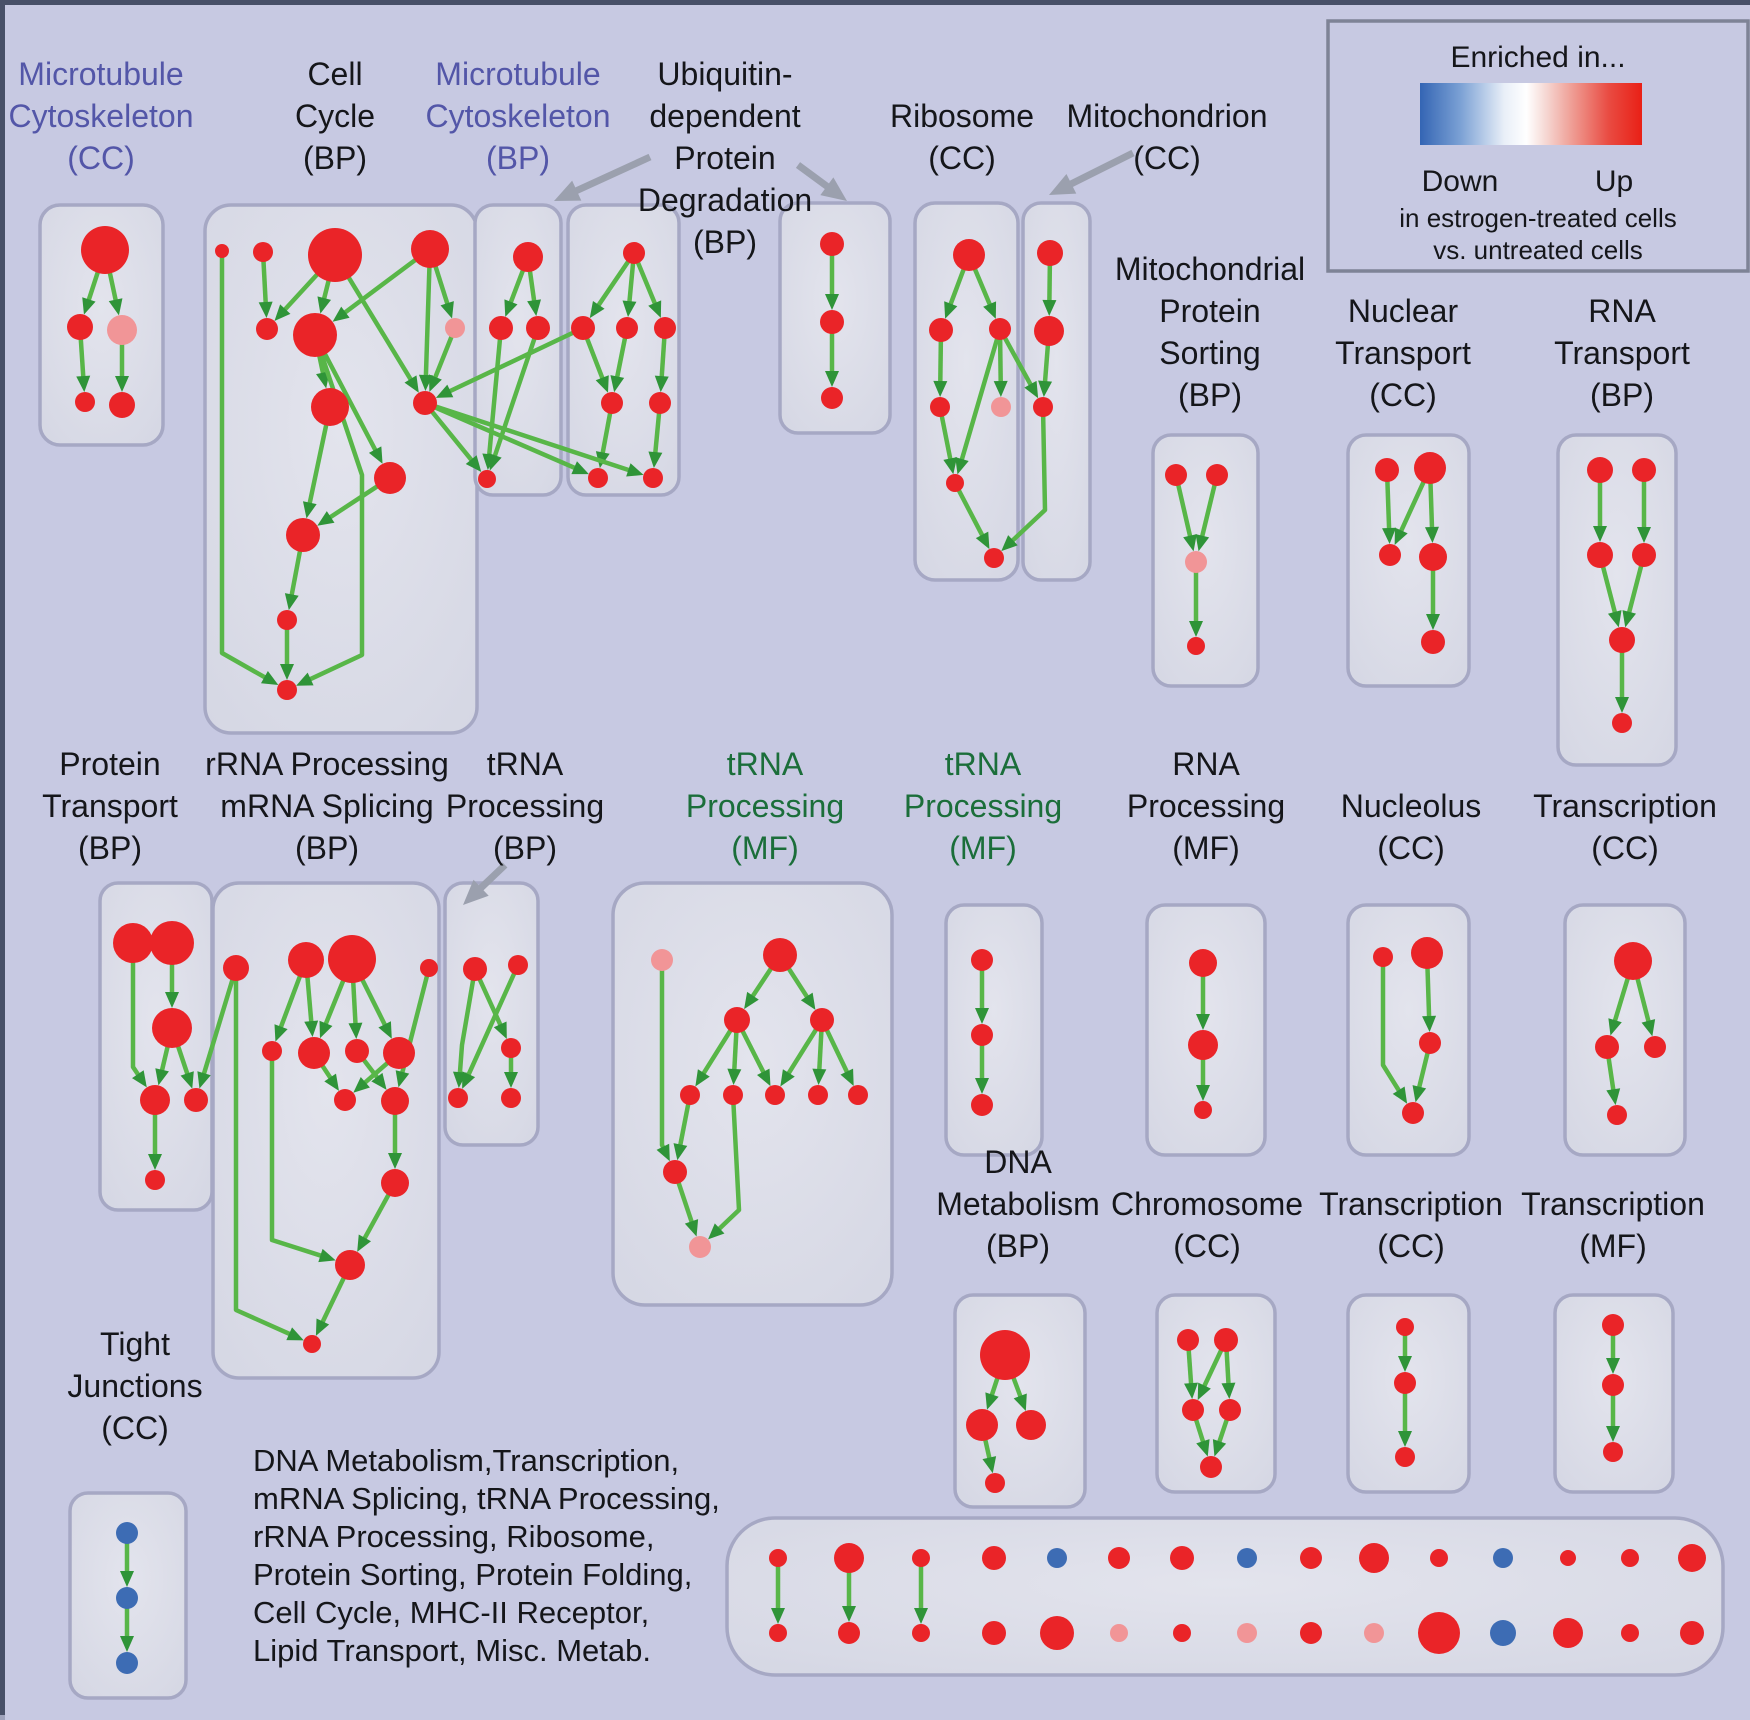  What do you see at coordinates (725, 200) in the screenshot?
I see `free-label-line-3: Degradation` at bounding box center [725, 200].